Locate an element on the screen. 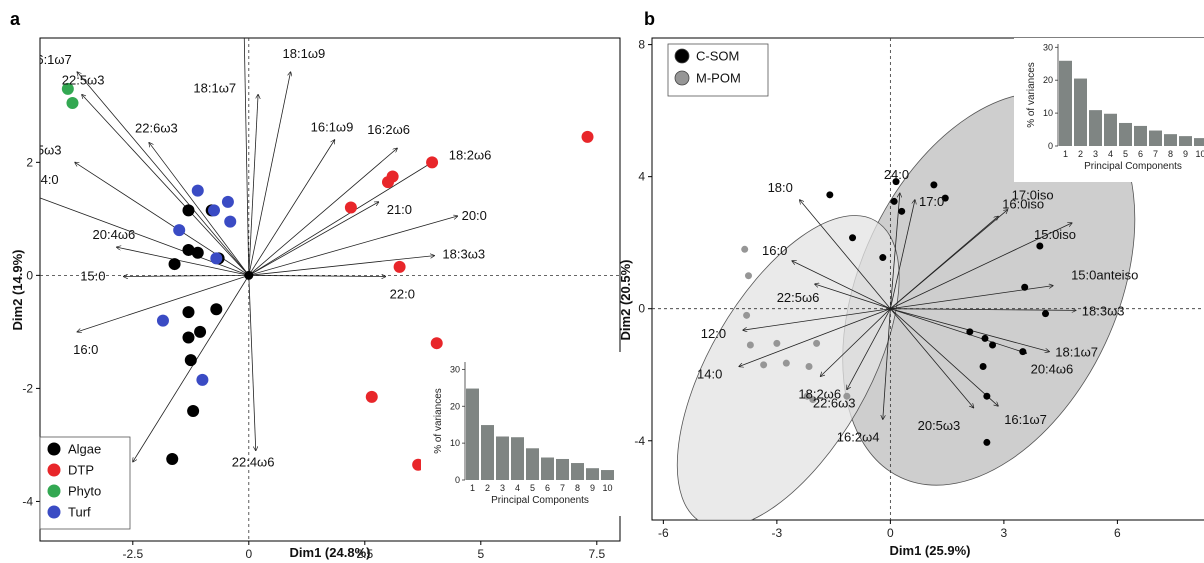  panel-a-x-axis-title: Dim1 (24.8%) is located at coordinates (330, 552).